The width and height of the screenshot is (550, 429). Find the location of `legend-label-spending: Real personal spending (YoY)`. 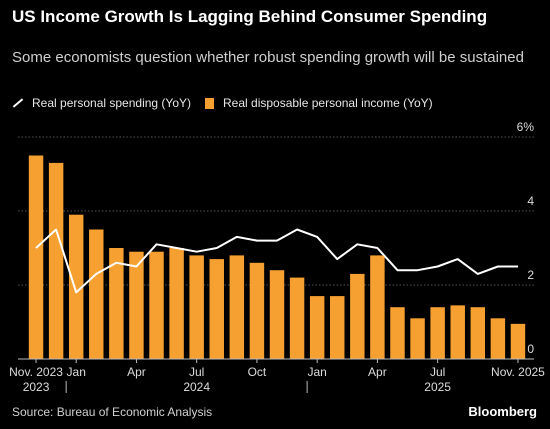

legend-label-spending: Real personal spending (YoY) is located at coordinates (111, 103).